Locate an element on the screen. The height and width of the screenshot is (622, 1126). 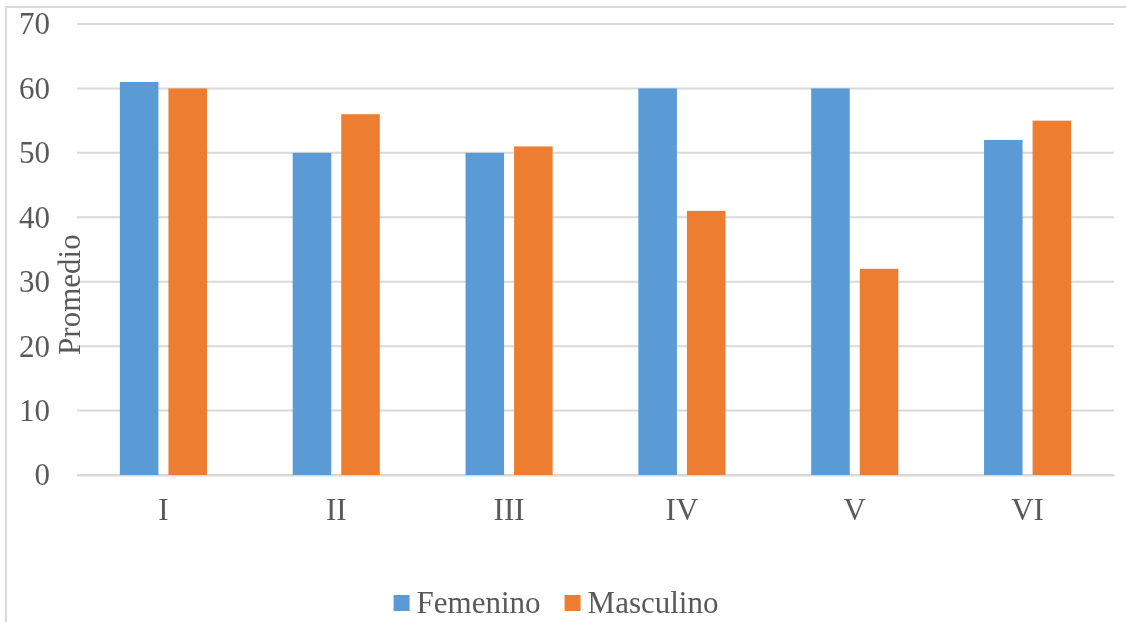
y-tick-label: 50 is located at coordinates (34, 153).